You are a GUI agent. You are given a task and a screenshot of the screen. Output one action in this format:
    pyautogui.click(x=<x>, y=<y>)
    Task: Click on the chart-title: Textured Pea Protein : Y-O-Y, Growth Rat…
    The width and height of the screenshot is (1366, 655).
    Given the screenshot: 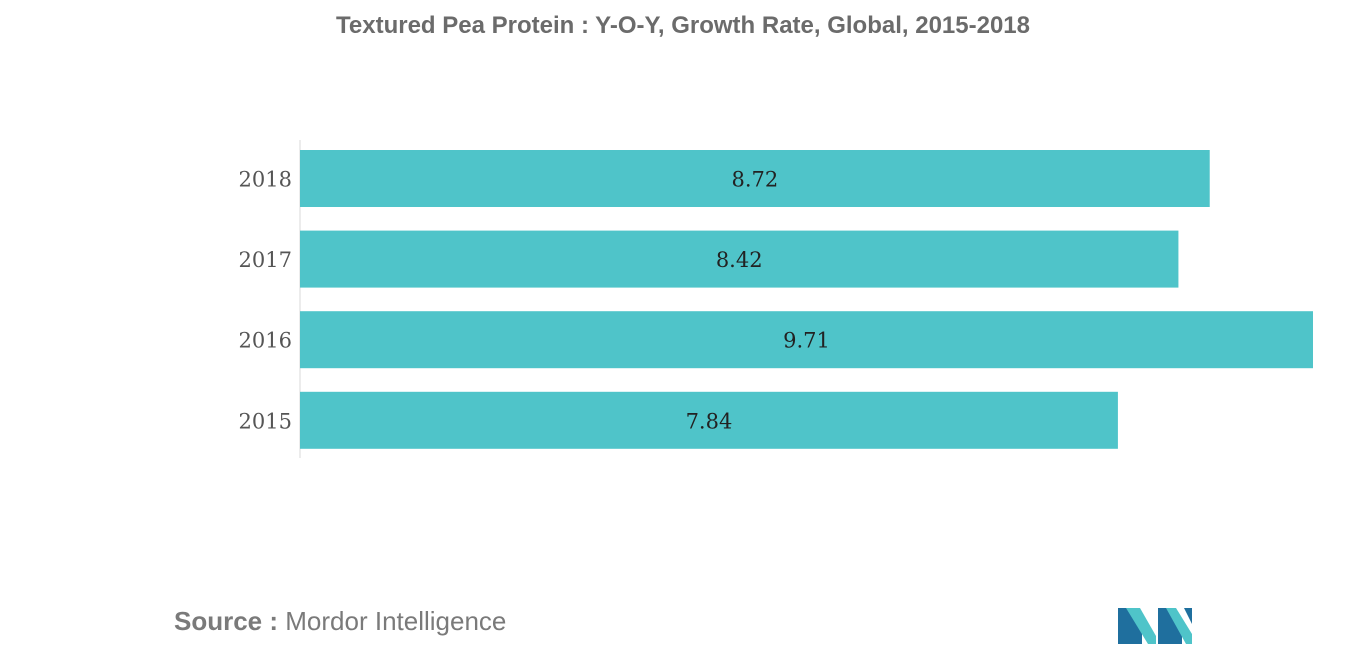 What is the action you would take?
    pyautogui.click(x=683, y=25)
    